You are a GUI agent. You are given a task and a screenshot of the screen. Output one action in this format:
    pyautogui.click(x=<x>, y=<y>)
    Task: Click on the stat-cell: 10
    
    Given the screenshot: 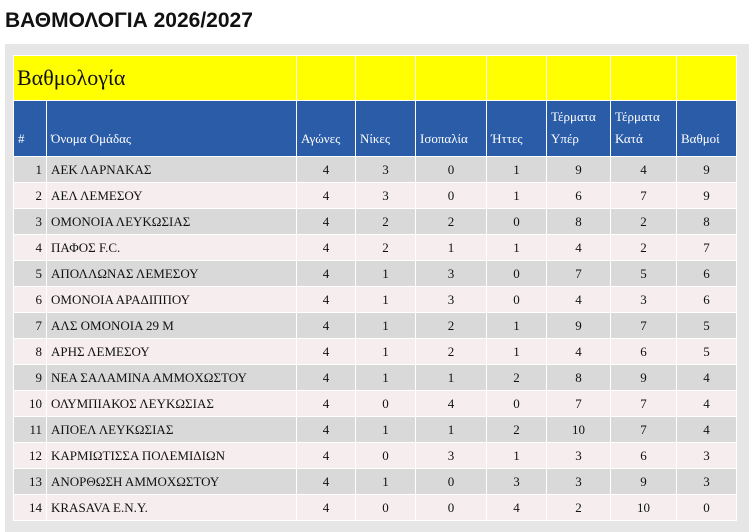 What is the action you would take?
    pyautogui.click(x=30, y=403)
    